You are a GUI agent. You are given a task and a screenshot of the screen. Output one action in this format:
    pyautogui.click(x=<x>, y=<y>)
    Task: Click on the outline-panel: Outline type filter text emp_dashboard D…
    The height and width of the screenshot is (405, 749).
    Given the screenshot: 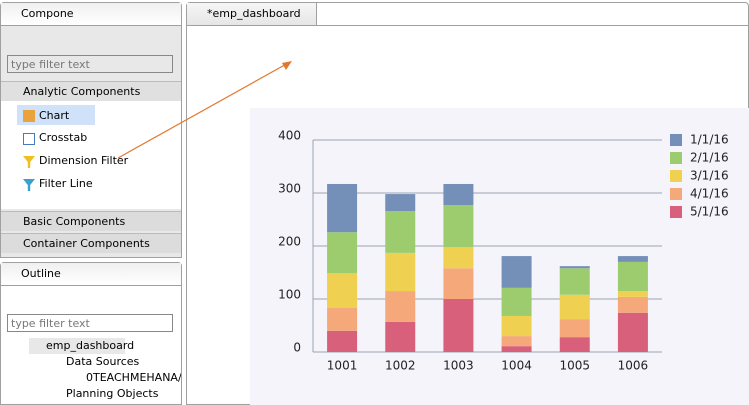 What is the action you would take?
    pyautogui.click(x=91, y=333)
    